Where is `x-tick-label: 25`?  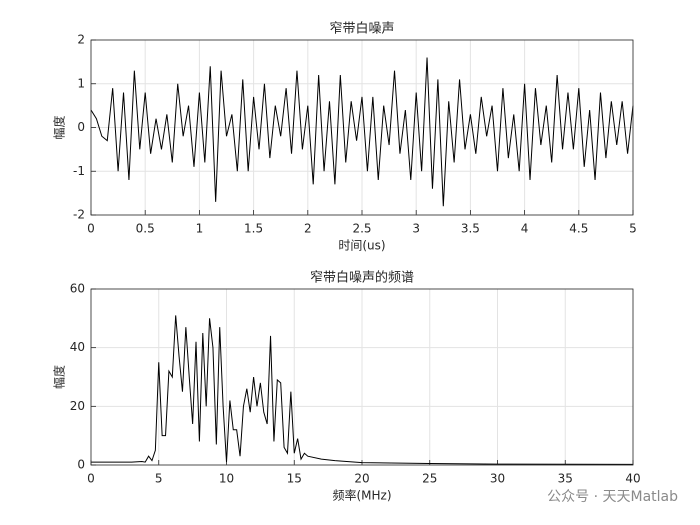 x-tick-label: 25 is located at coordinates (429, 479).